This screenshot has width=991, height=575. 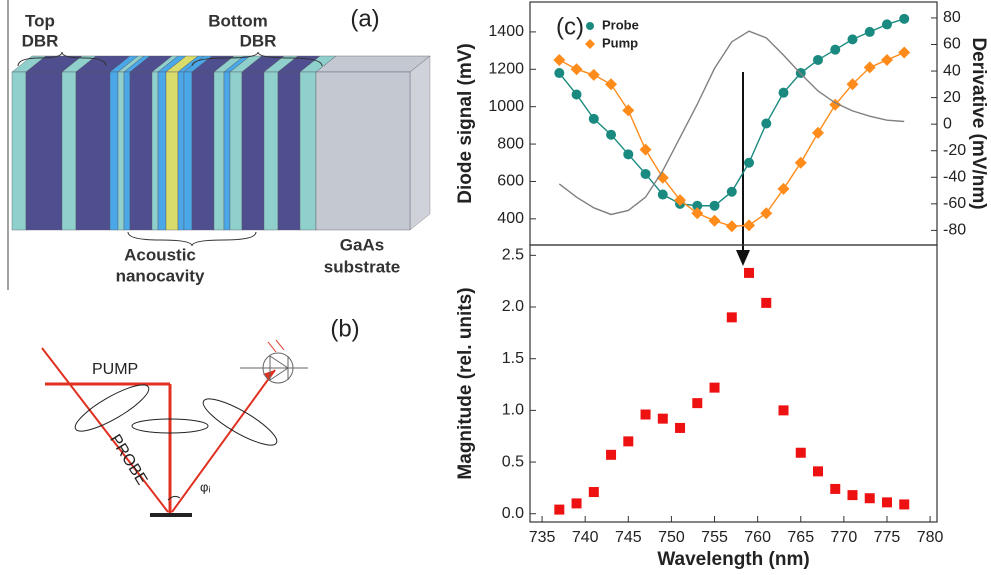 What do you see at coordinates (743, 258) in the screenshot?
I see `arrowhead` at bounding box center [743, 258].